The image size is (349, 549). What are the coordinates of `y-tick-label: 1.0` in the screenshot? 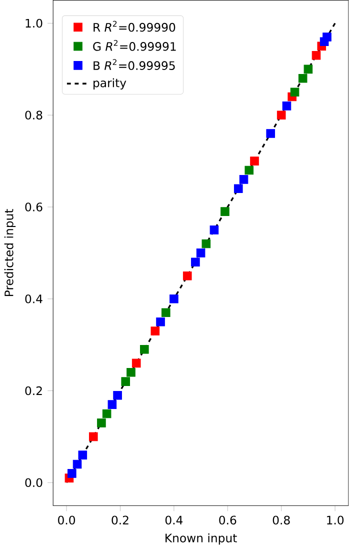 It's located at (34, 23).